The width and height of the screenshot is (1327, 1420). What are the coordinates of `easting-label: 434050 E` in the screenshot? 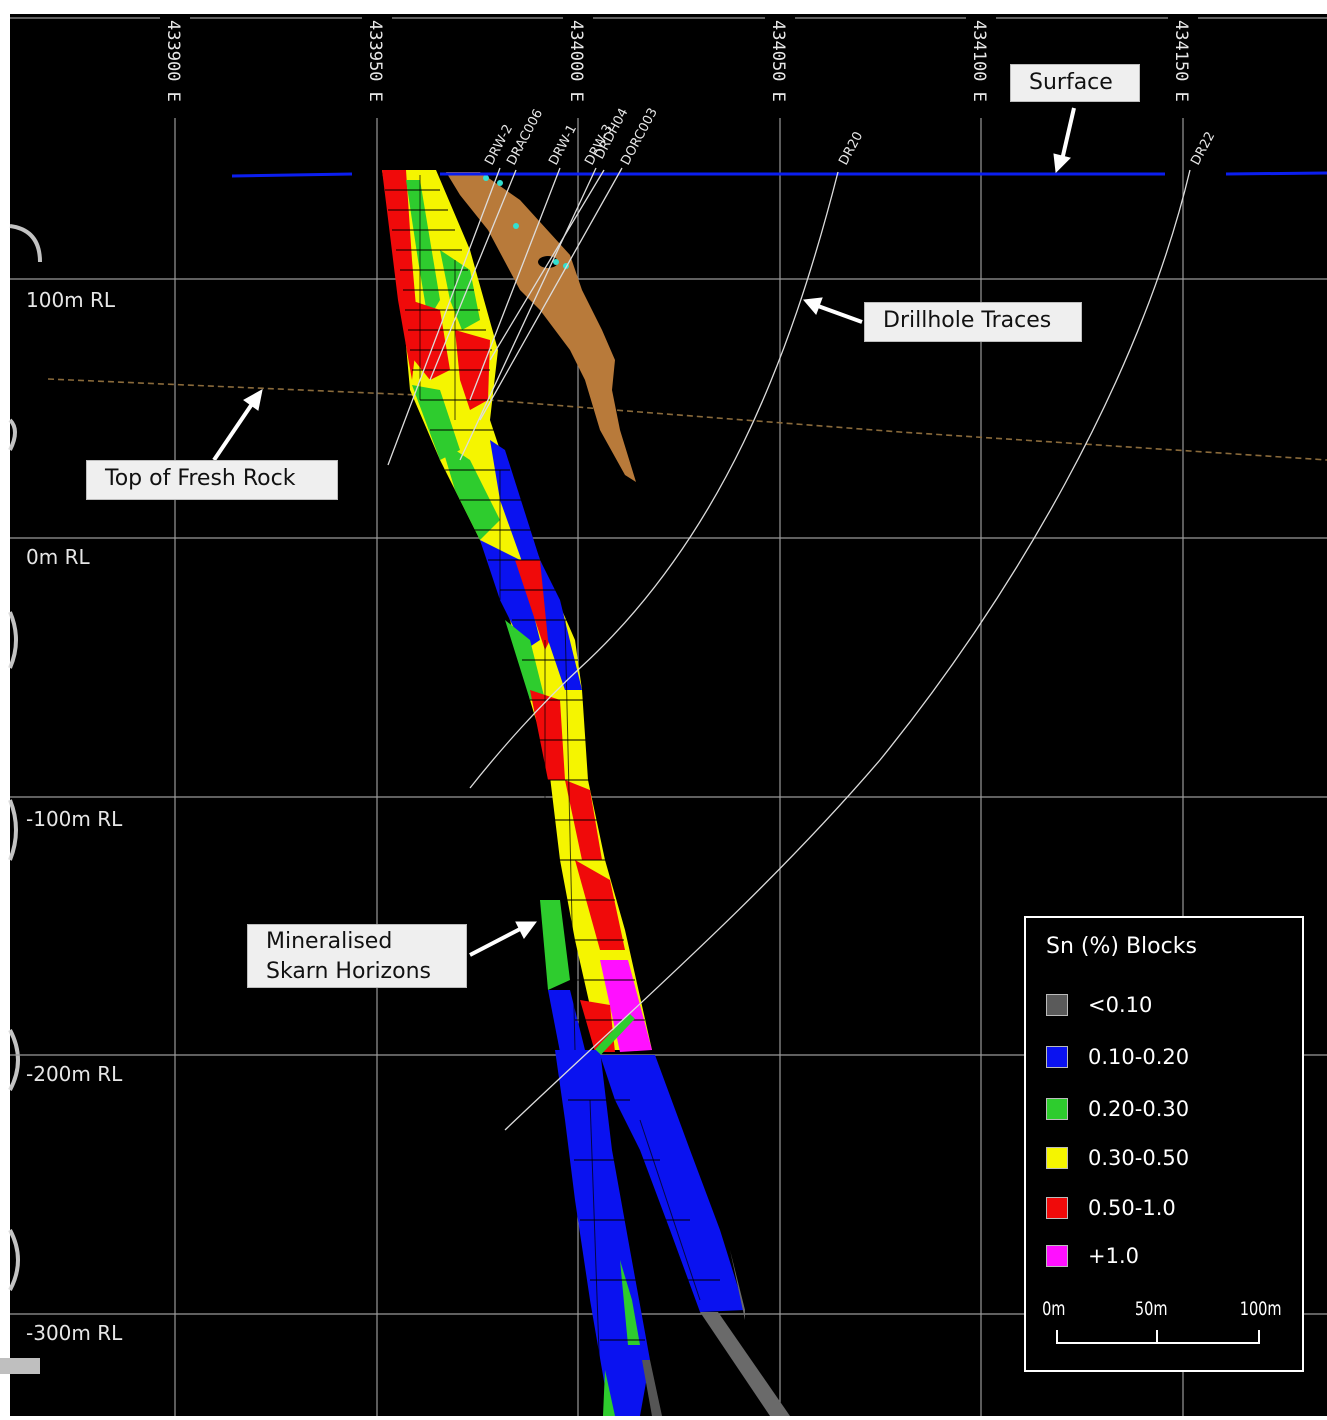 It's located at (778, 61).